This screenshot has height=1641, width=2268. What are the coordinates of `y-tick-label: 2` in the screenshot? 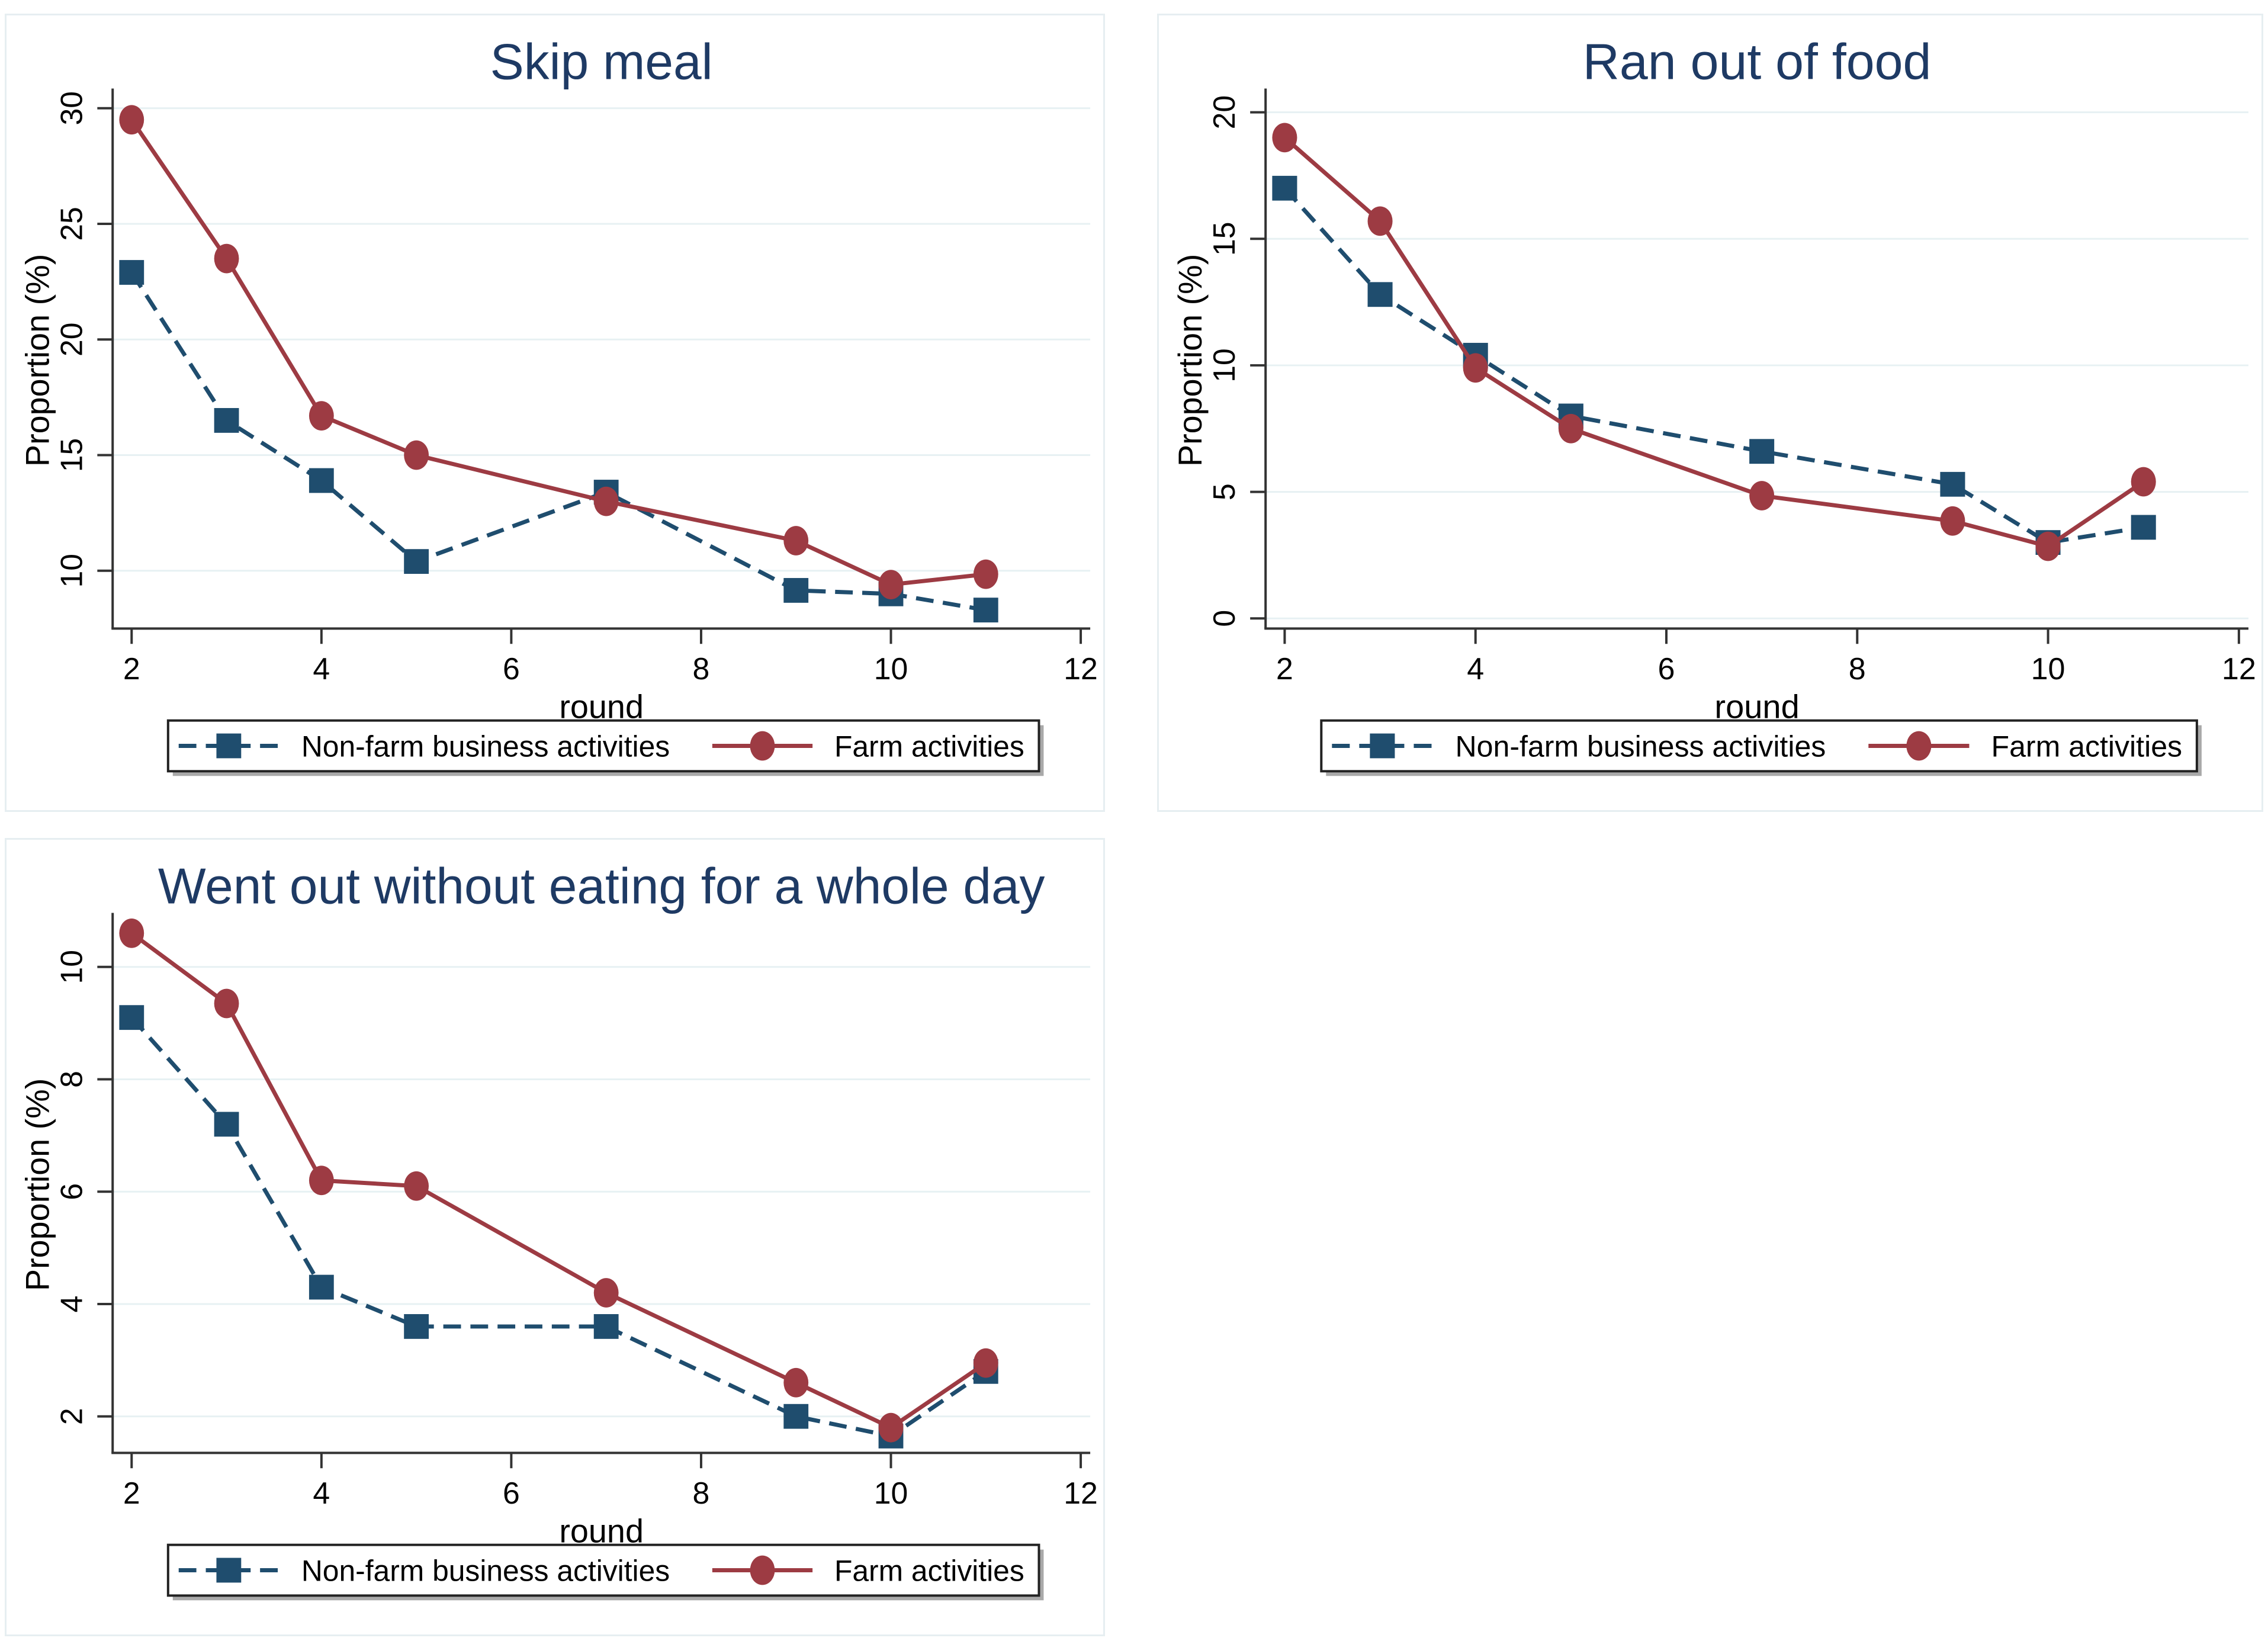 It's located at (71, 1416).